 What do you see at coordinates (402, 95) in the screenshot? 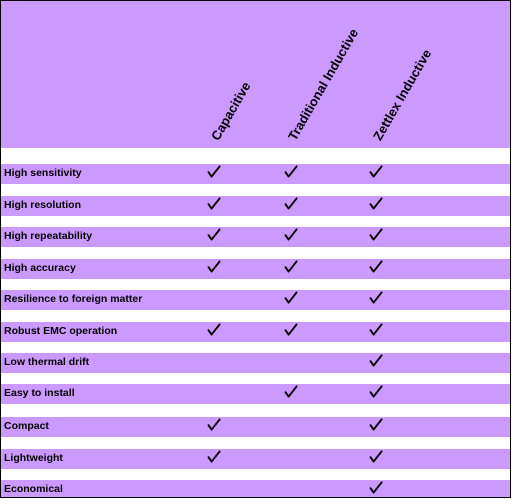
I see `column-header-zettlex-inductive: Zettlex Inductive` at bounding box center [402, 95].